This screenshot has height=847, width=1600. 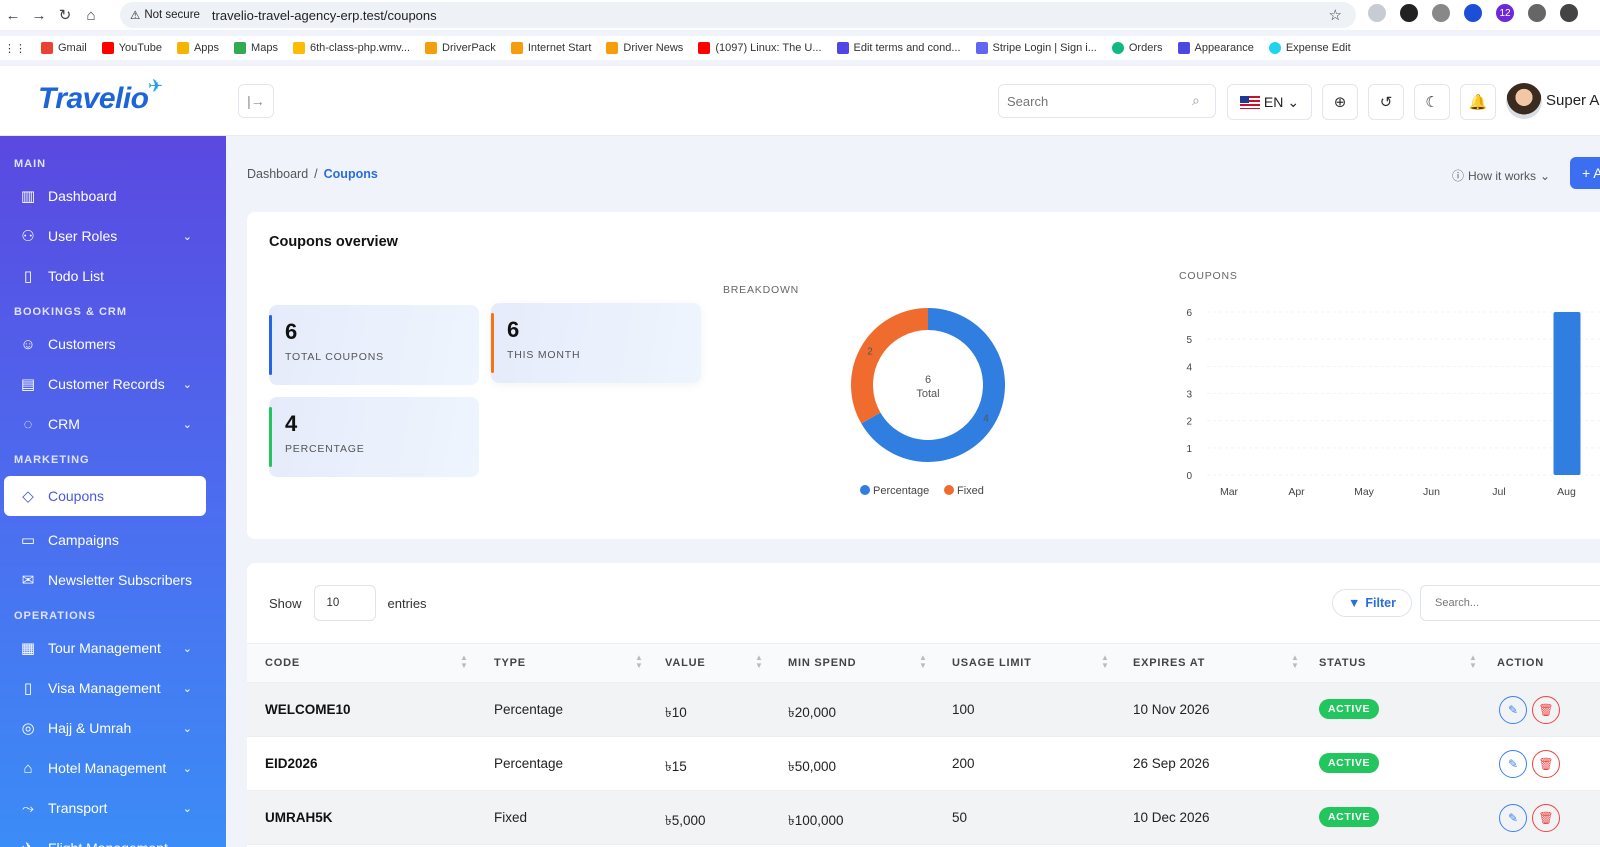 What do you see at coordinates (992, 663) in the screenshot?
I see `column-usage-limit: USAGE LIMIT` at bounding box center [992, 663].